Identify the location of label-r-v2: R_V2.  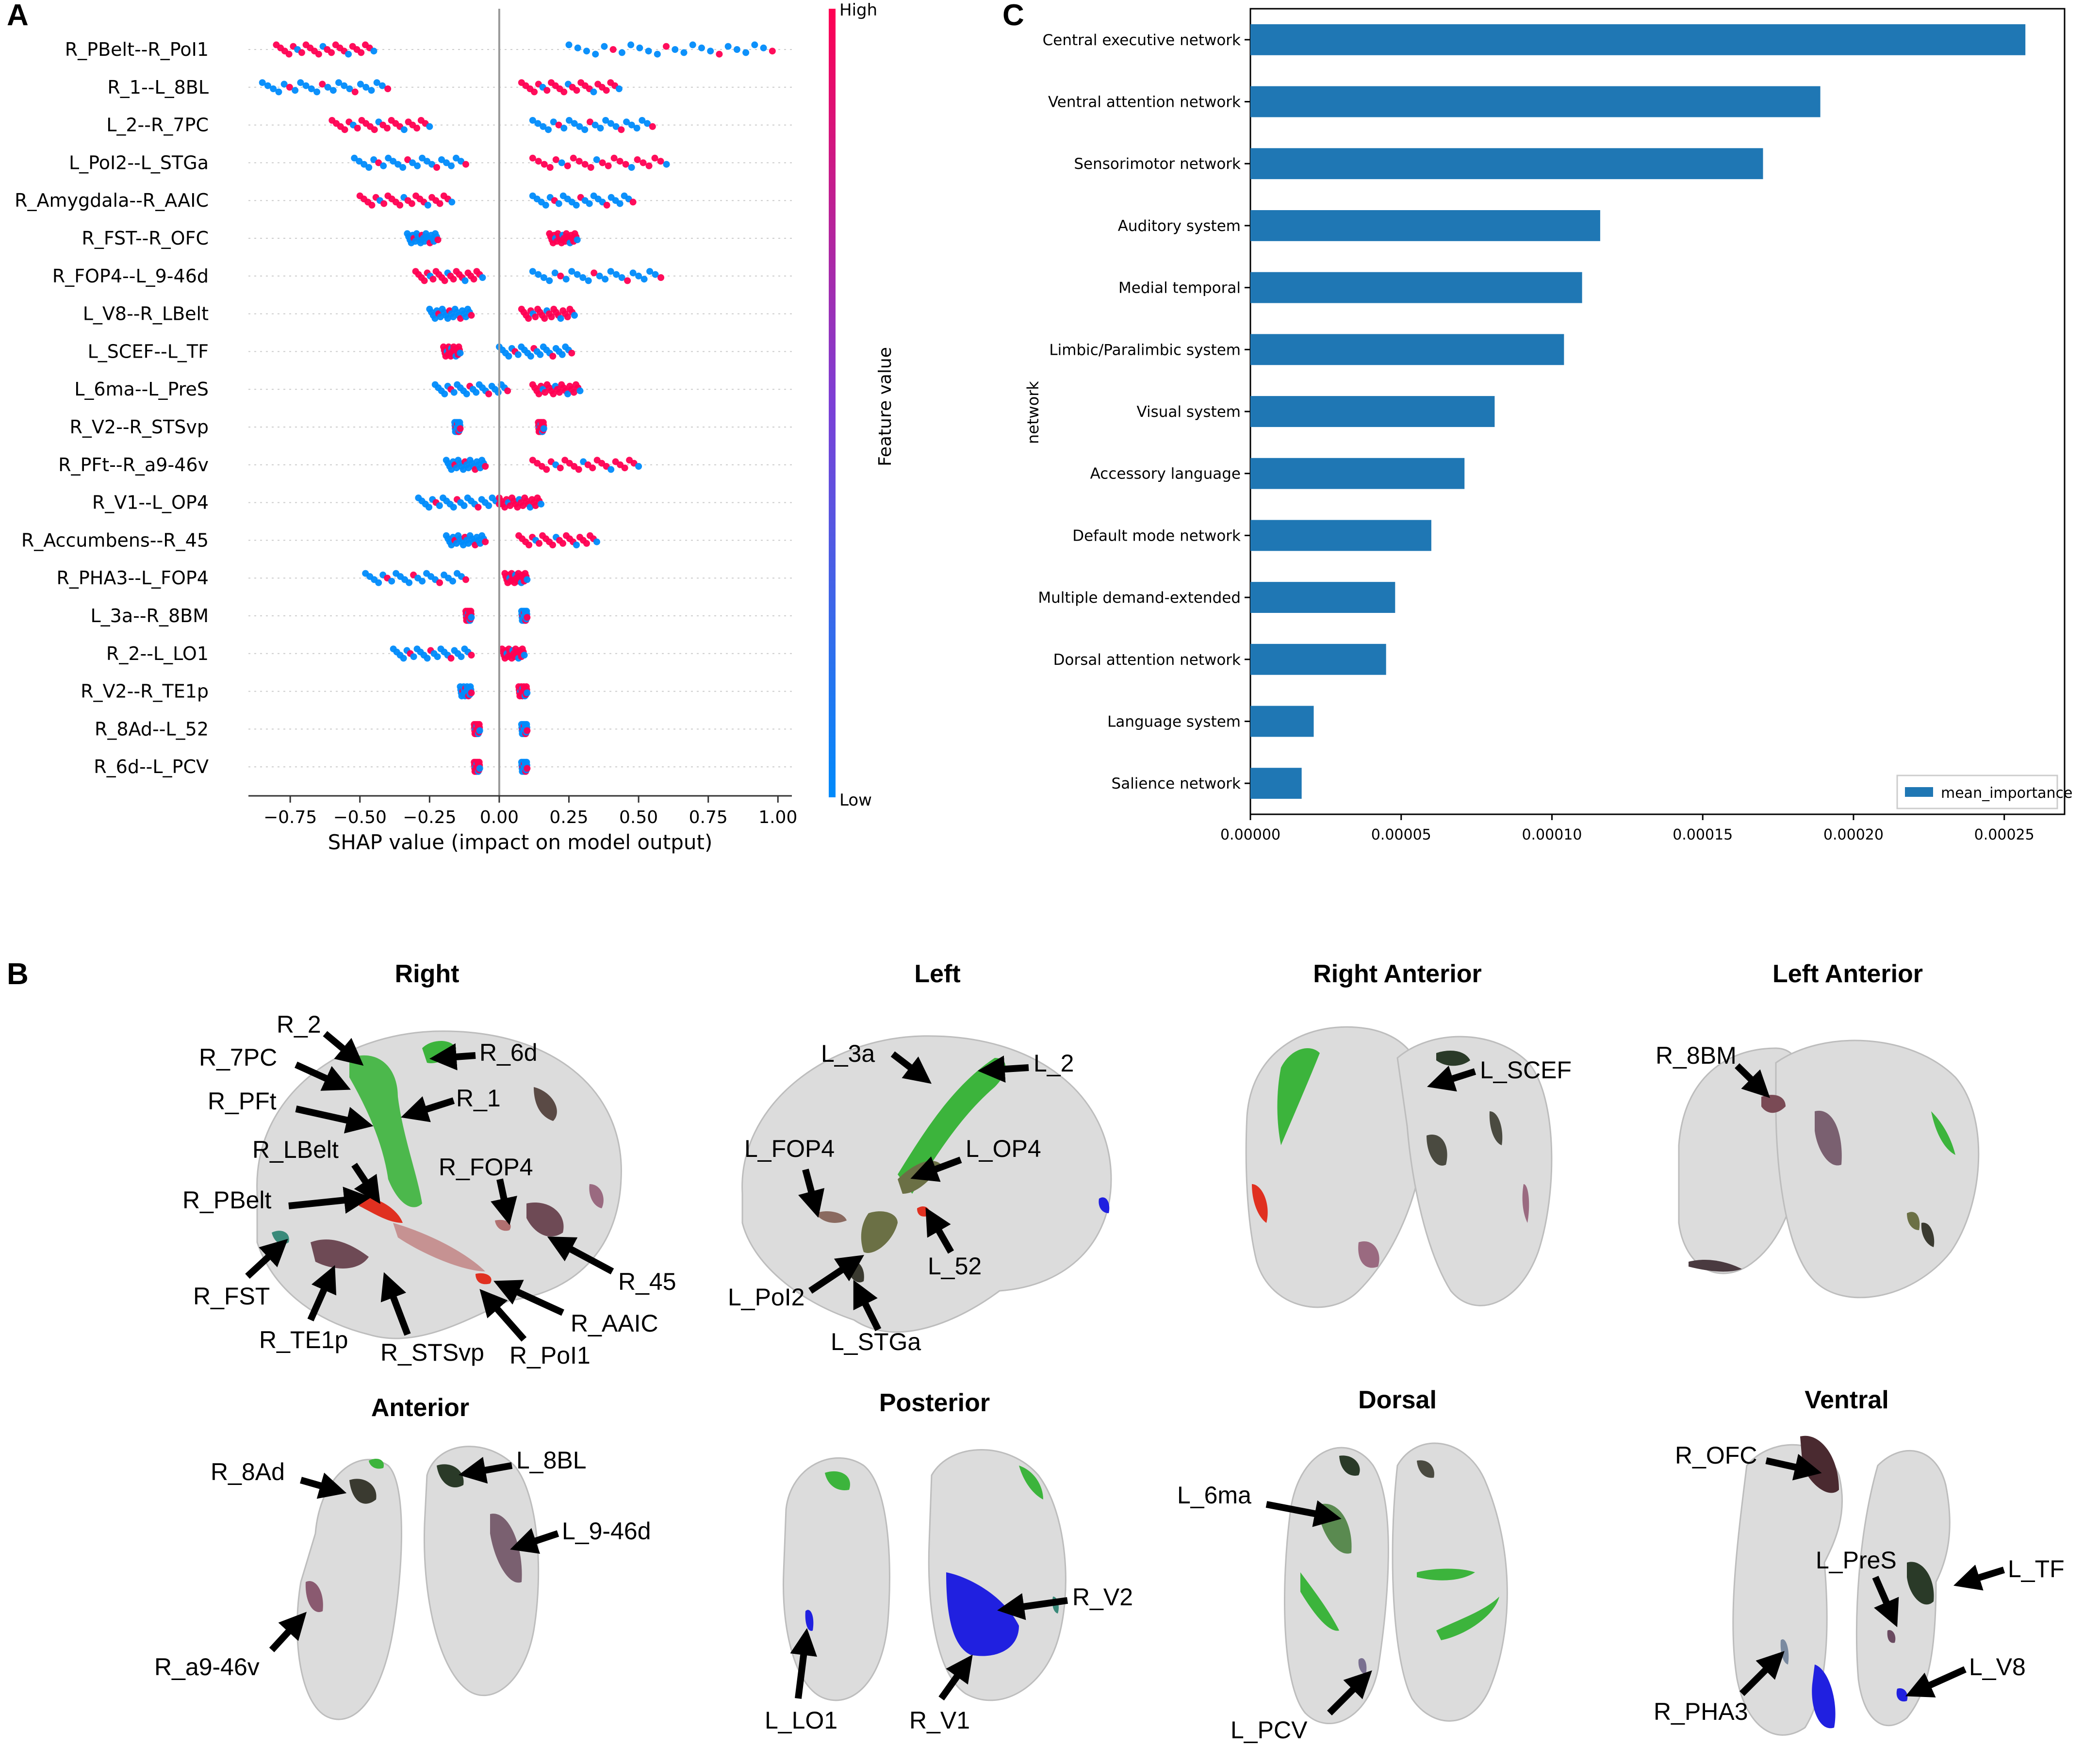
(1102, 1597).